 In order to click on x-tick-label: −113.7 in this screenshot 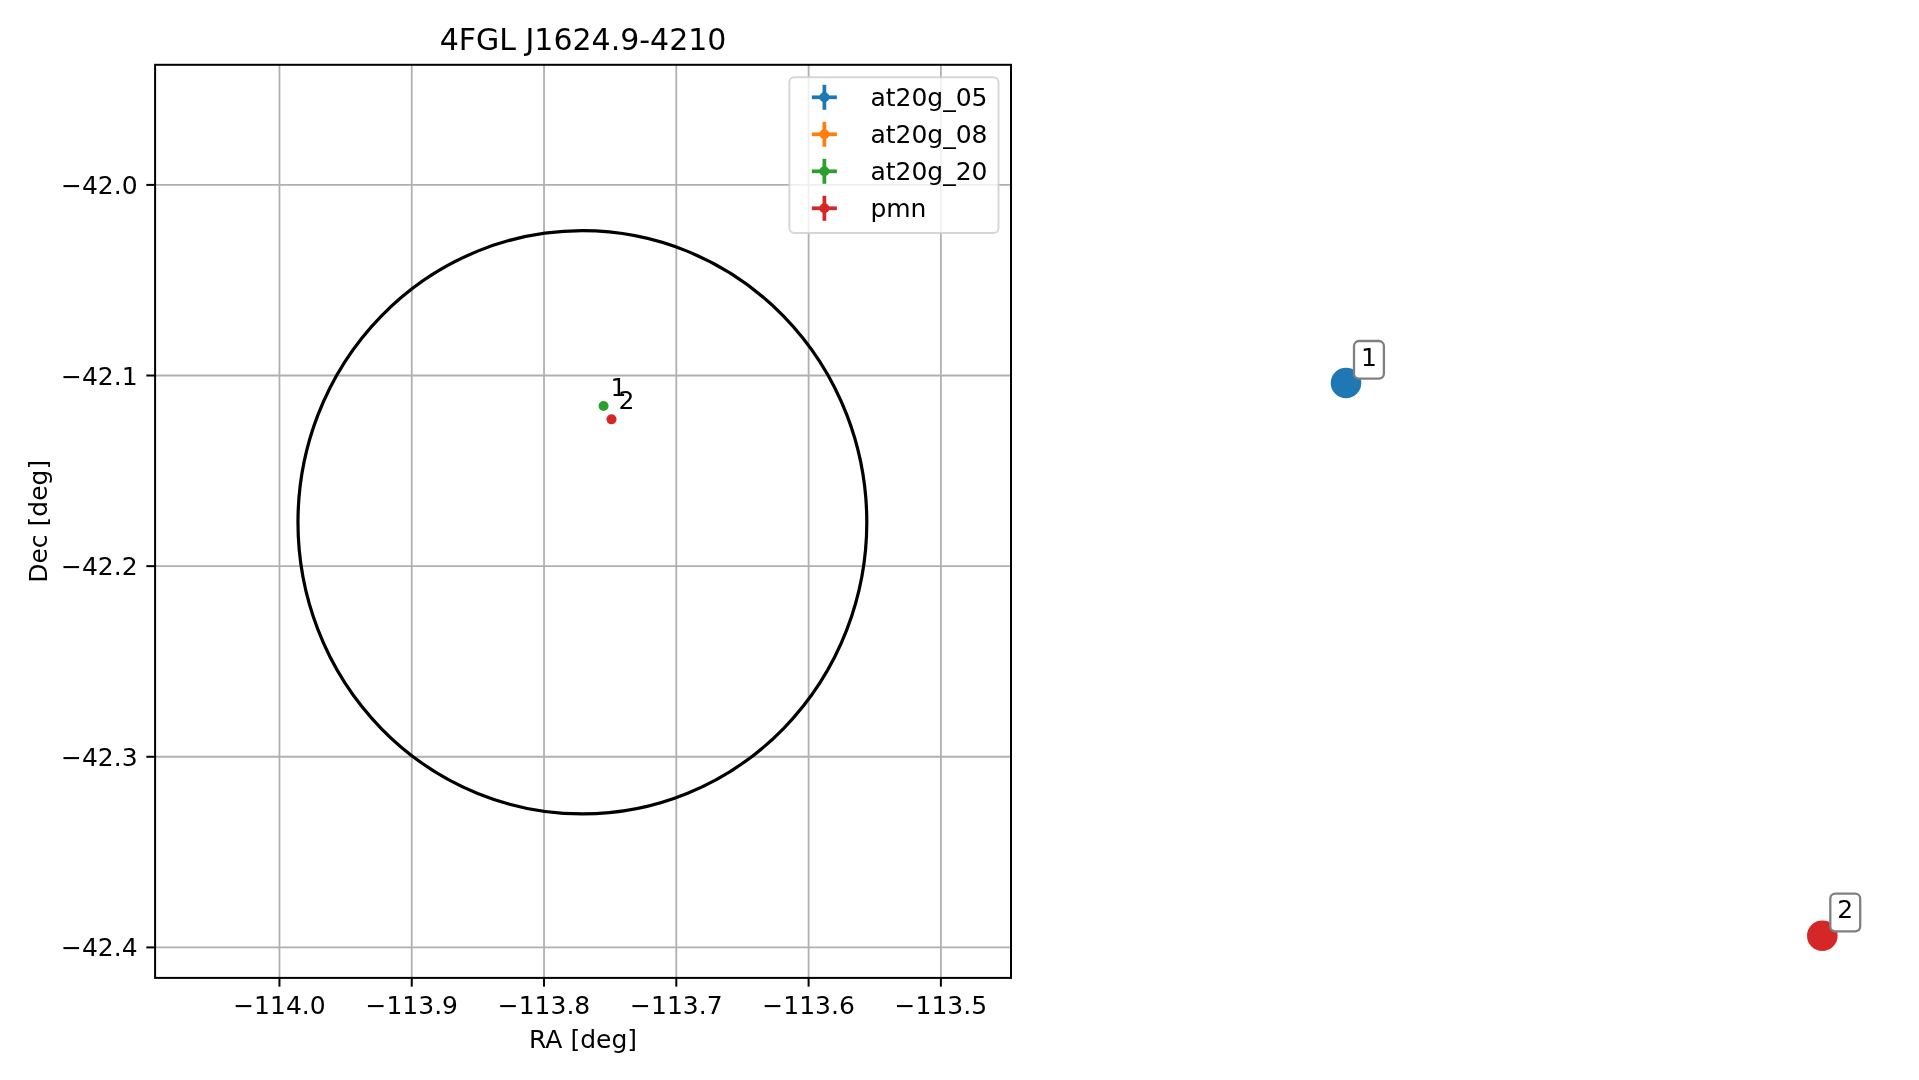, I will do `click(676, 1005)`.